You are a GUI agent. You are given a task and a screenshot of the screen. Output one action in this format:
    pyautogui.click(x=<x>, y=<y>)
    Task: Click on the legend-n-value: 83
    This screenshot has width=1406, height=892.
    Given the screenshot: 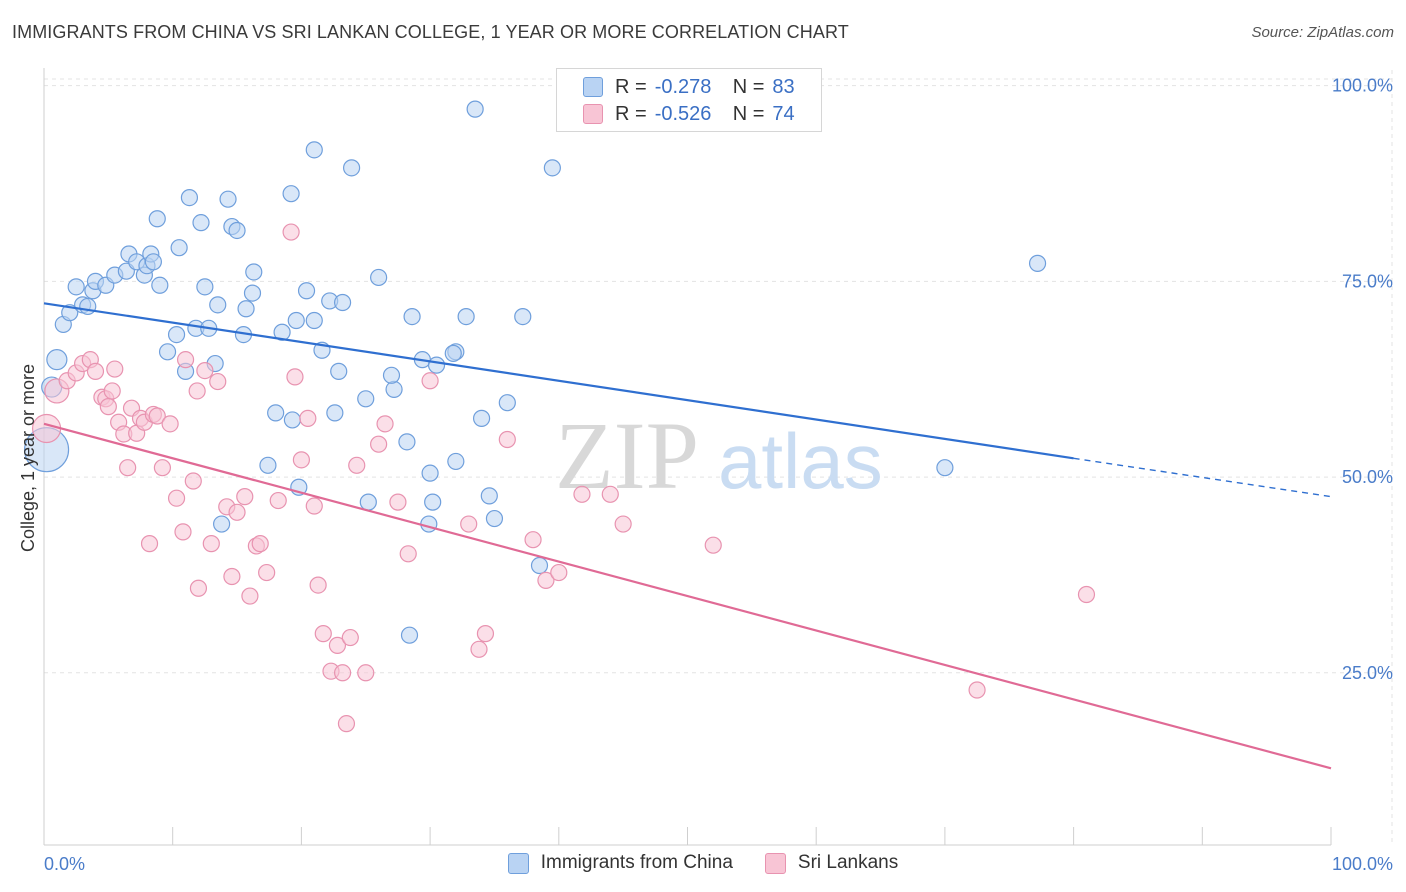 What is the action you would take?
    pyautogui.click(x=783, y=86)
    